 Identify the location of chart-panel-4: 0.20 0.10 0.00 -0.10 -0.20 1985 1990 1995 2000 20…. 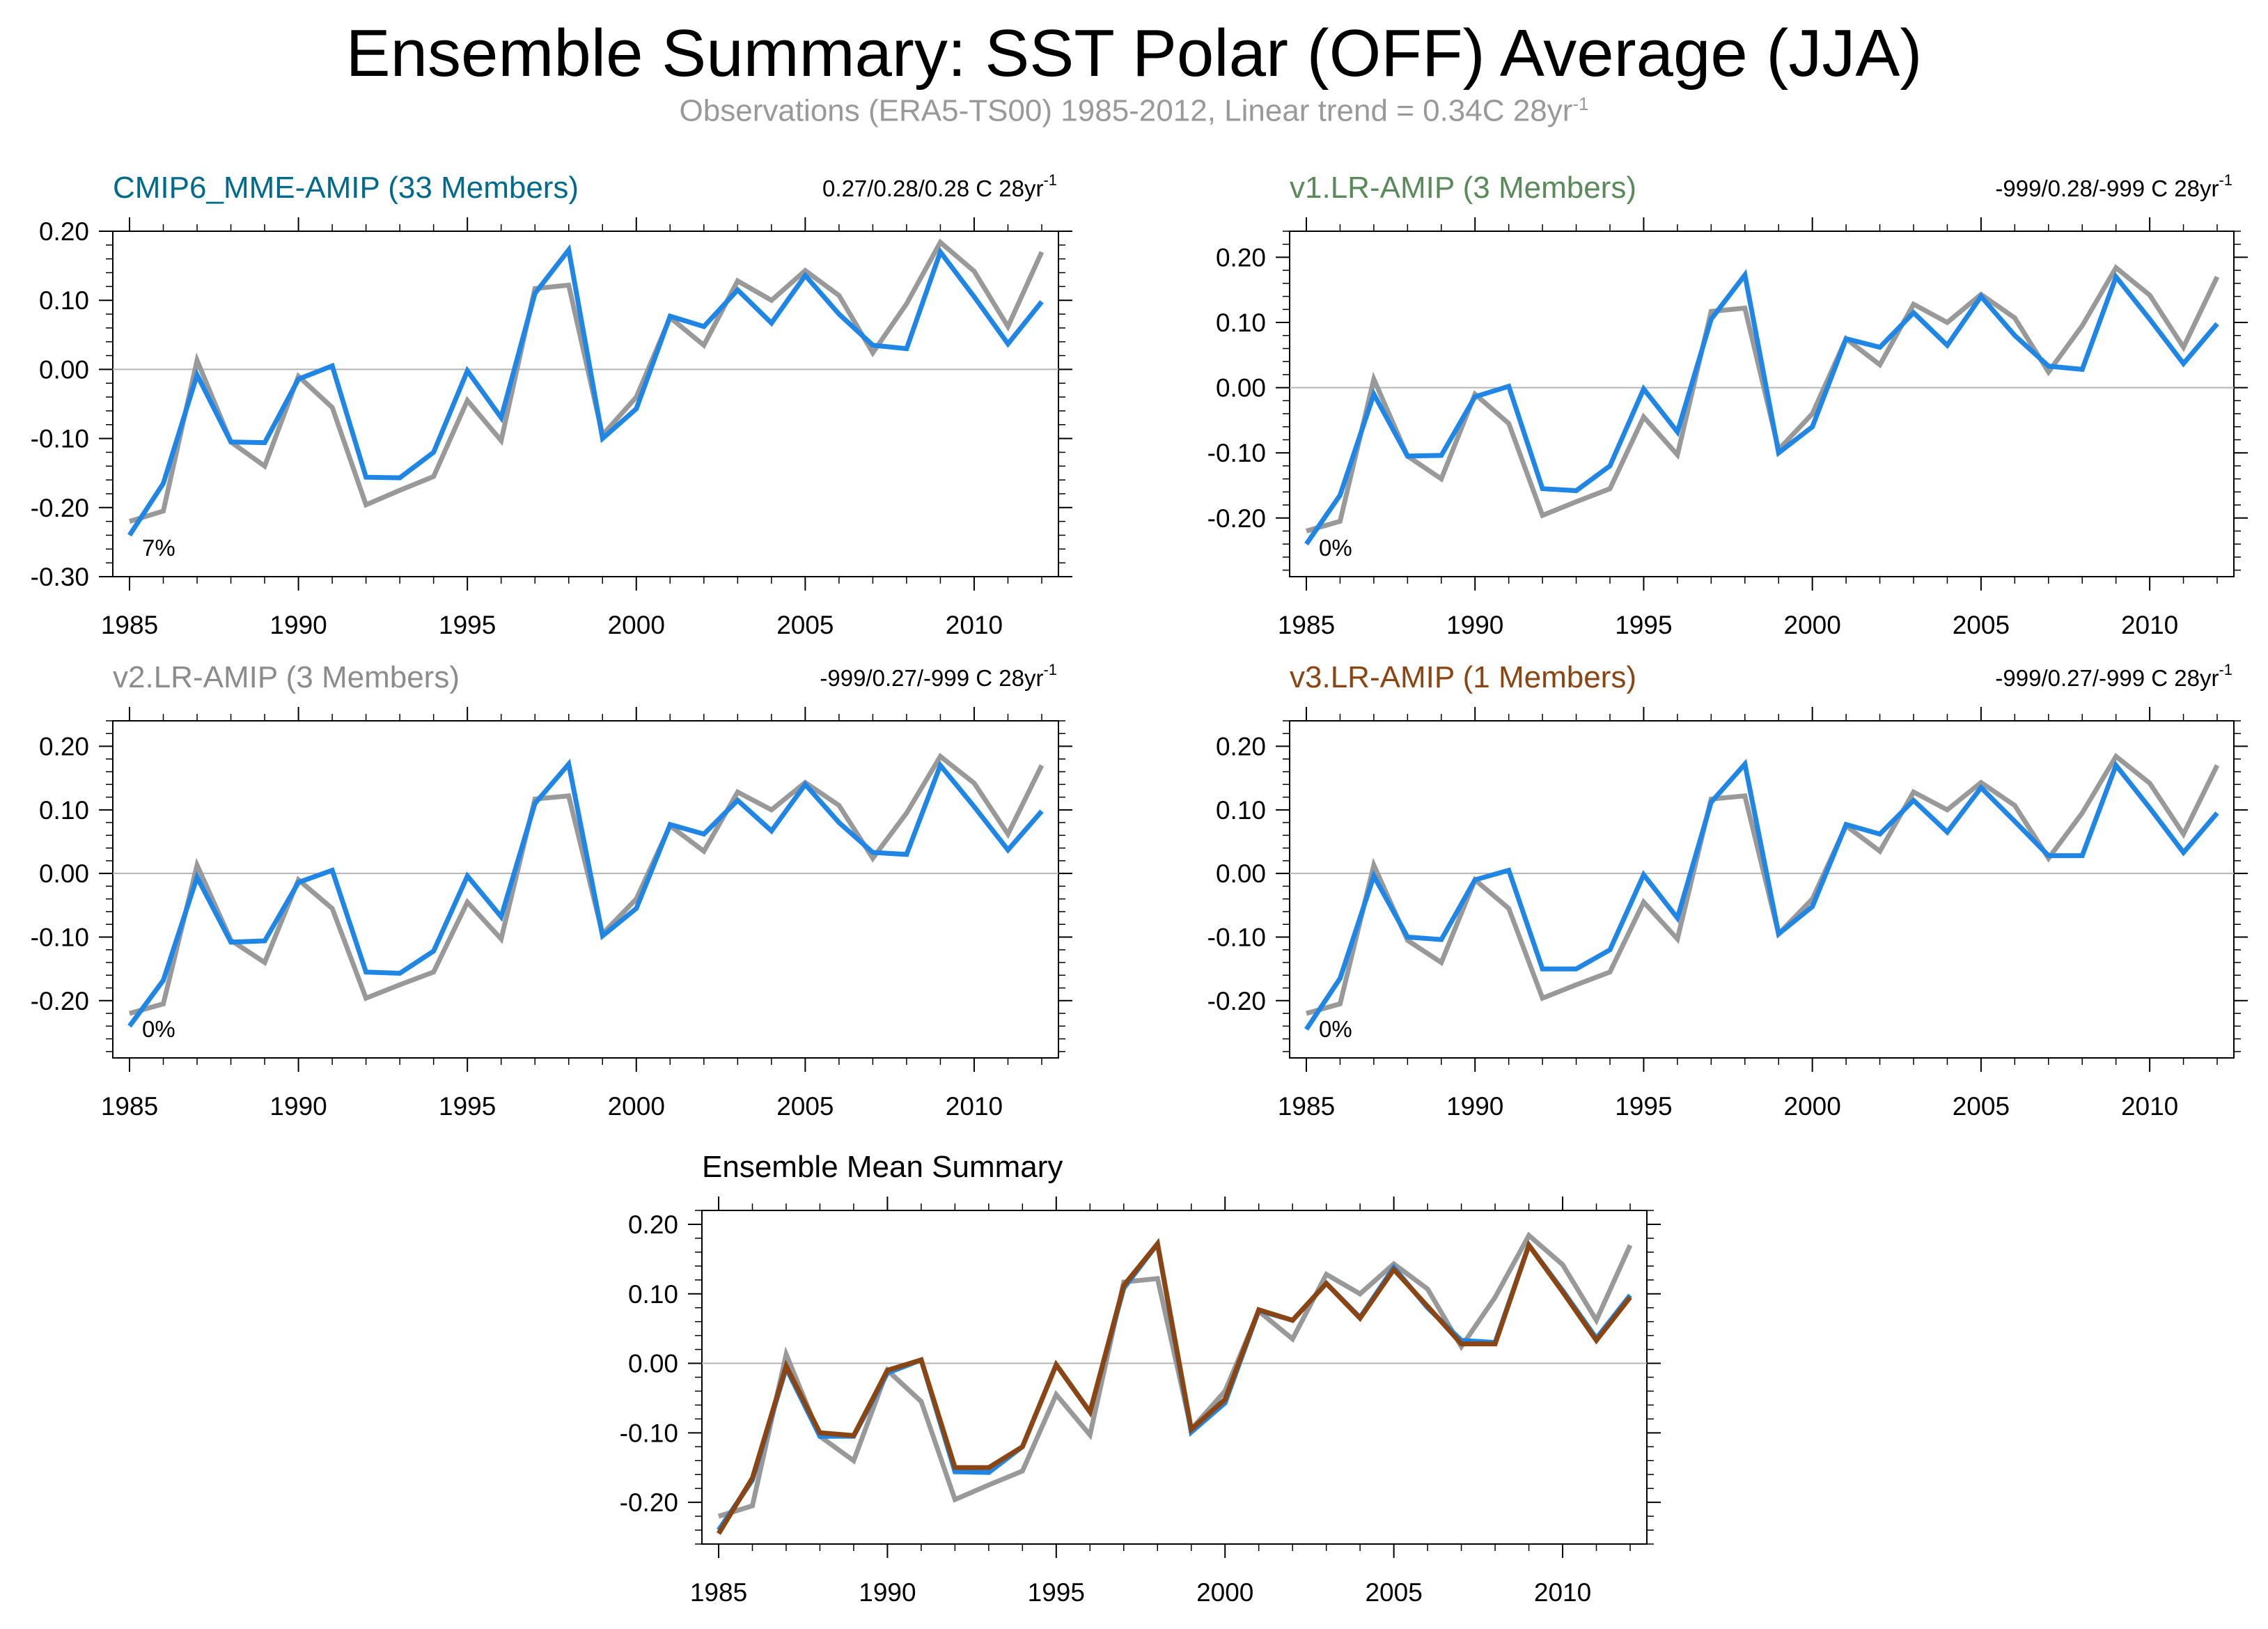
(1727, 890).